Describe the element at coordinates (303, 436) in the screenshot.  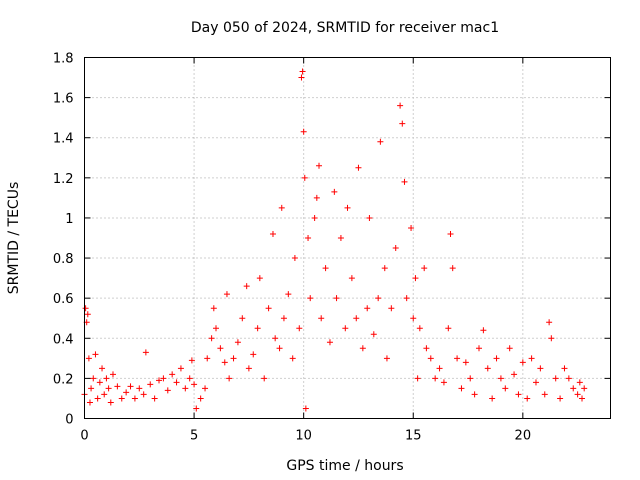
I see `x-tick-label: 10` at that location.